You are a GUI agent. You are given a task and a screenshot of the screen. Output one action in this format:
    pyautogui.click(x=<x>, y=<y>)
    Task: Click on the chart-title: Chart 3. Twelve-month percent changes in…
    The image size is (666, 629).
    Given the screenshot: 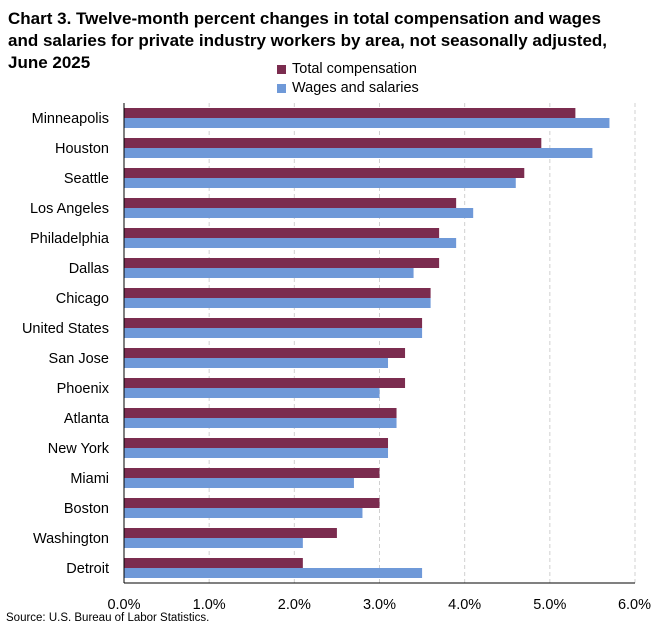 What is the action you would take?
    pyautogui.click(x=333, y=41)
    